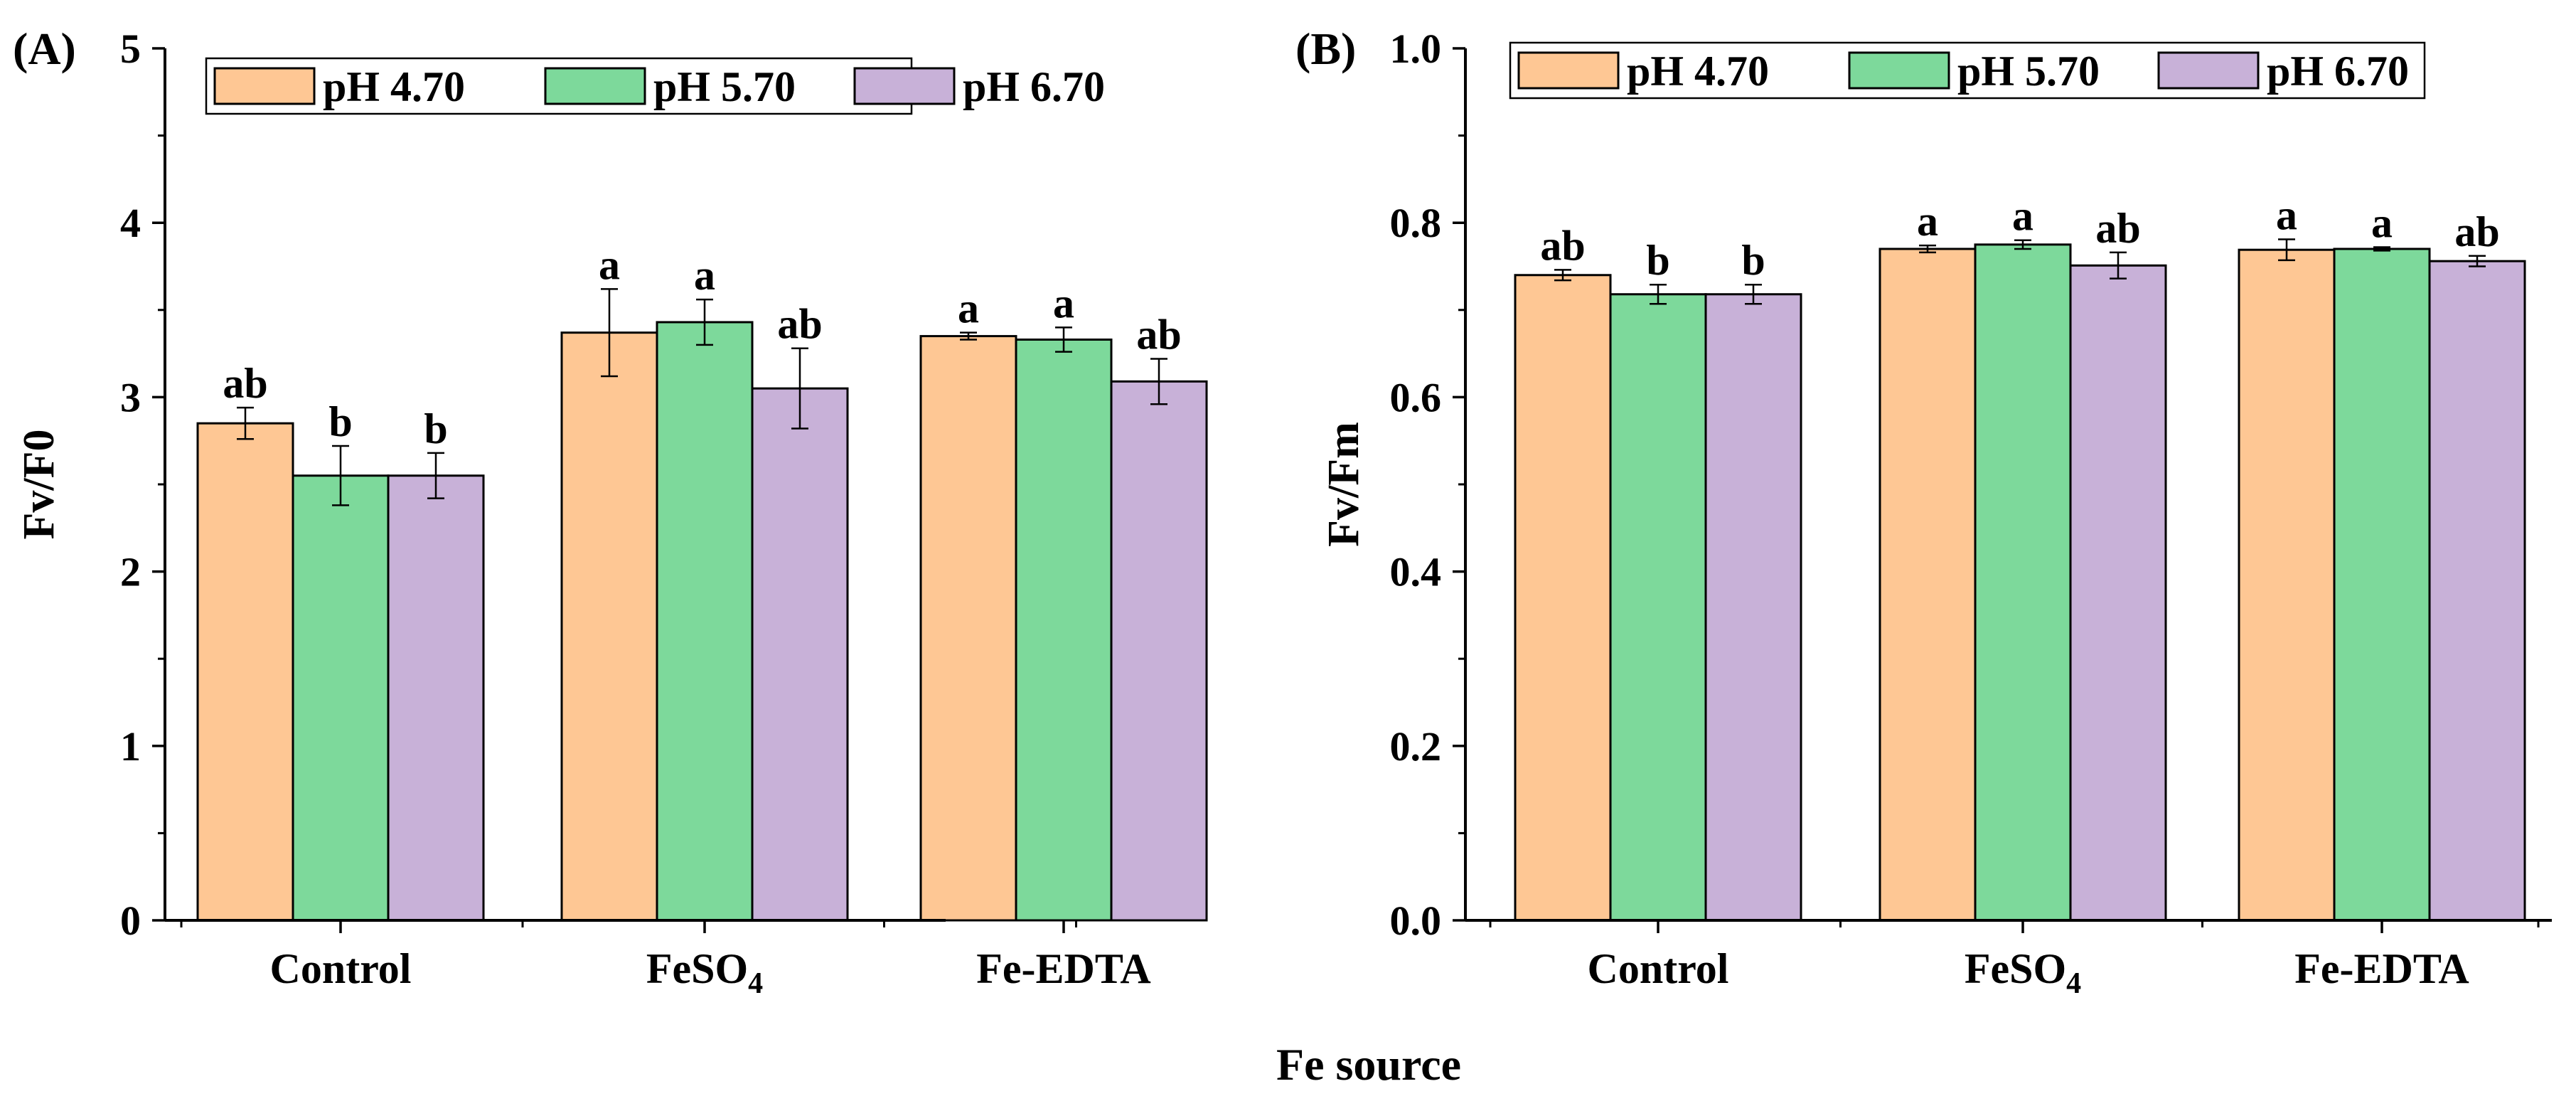 This screenshot has height=1101, width=2576. I want to click on y-tick-label: 4, so click(130, 223).